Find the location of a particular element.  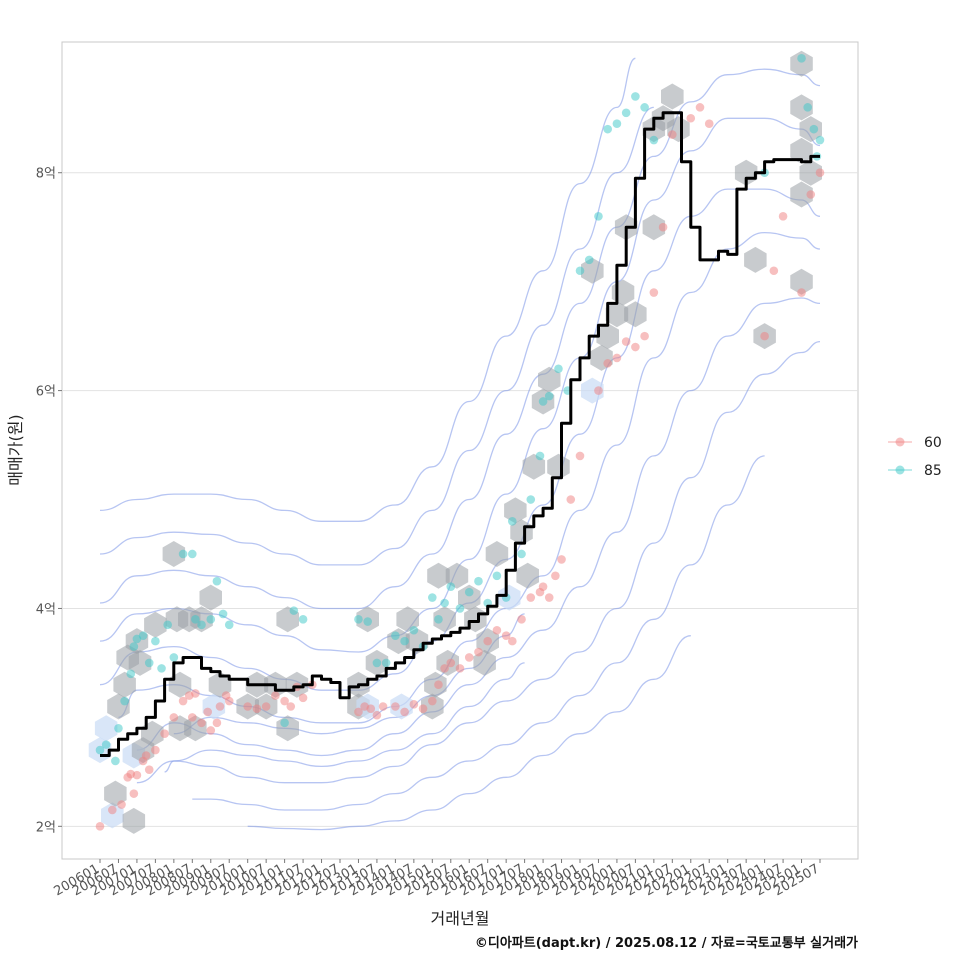

legend-swatch-point is located at coordinates (900, 442).